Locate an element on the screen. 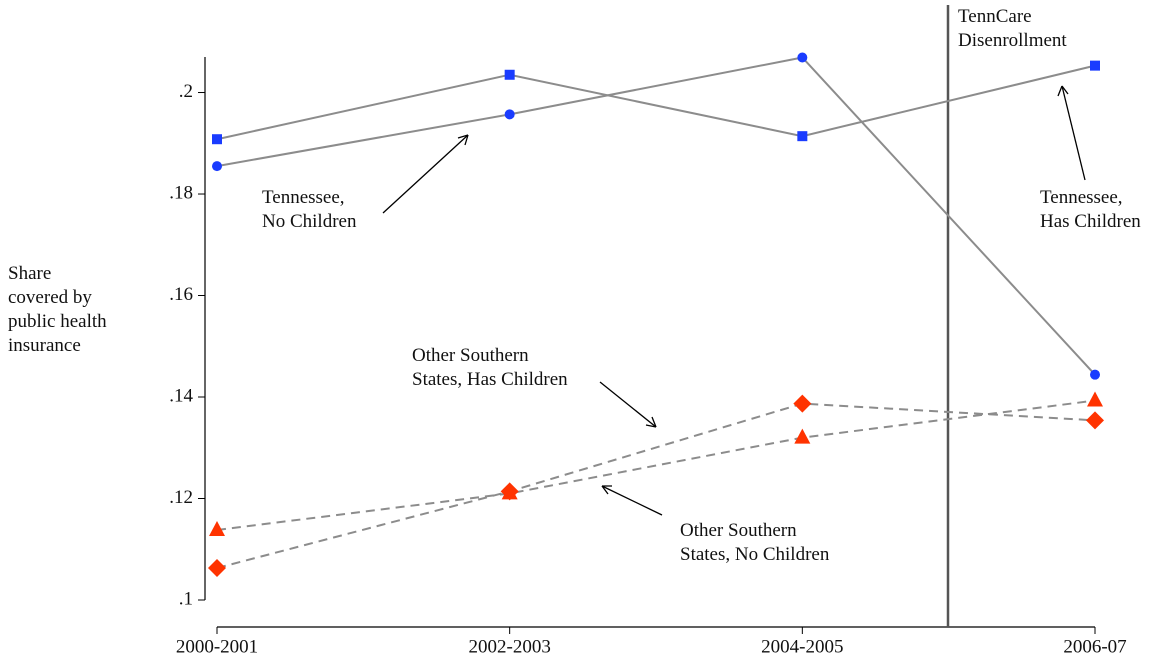 The image size is (1170, 662). series-label: Other Southern States, No Children is located at coordinates (755, 542).